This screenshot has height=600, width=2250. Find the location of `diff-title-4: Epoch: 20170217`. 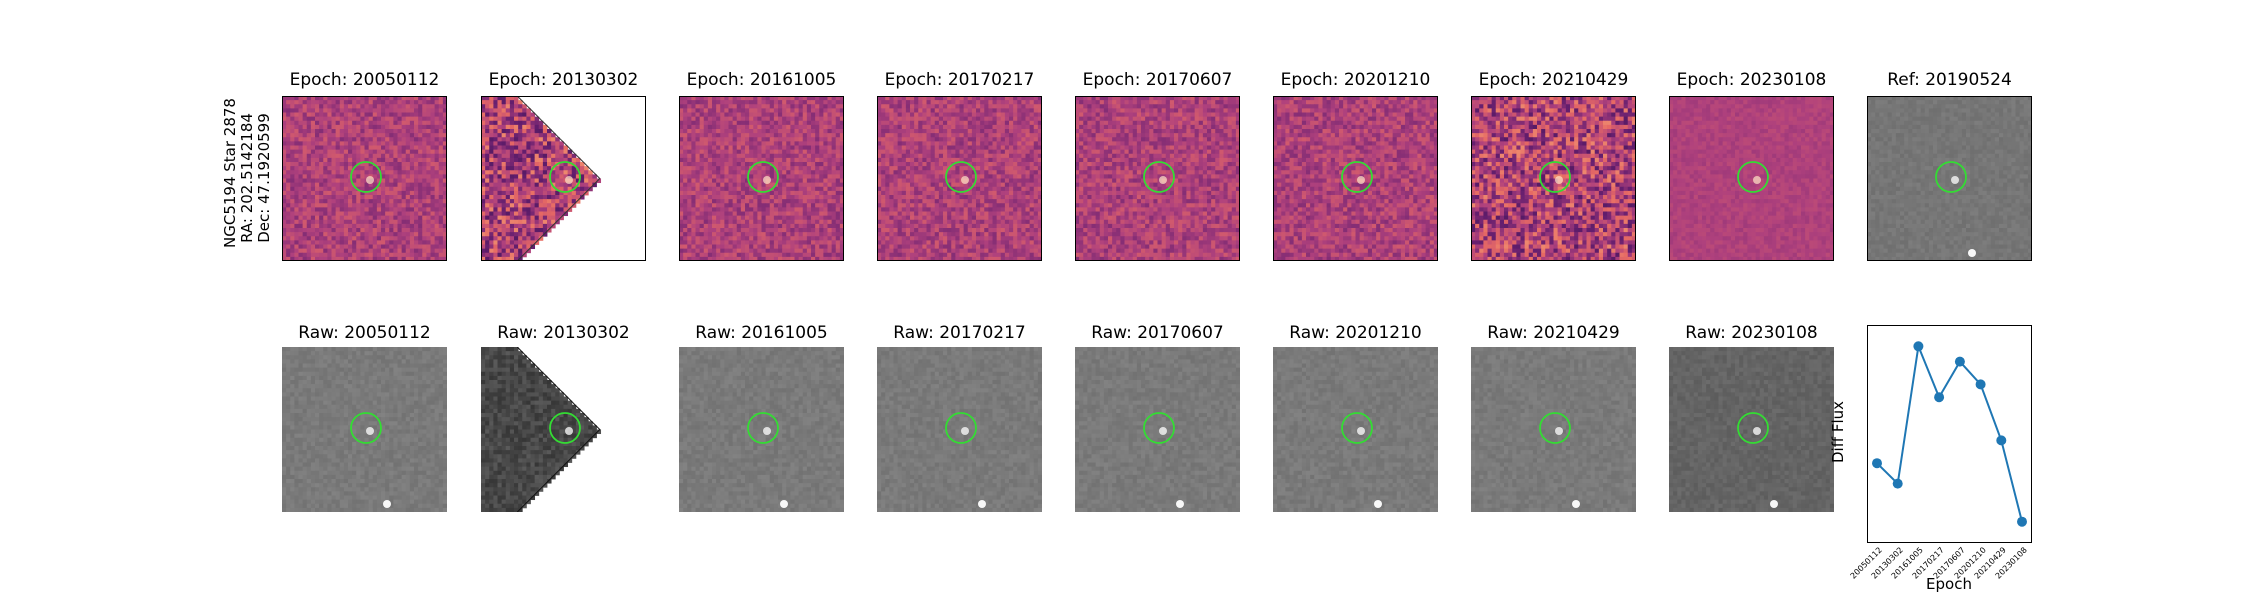

diff-title-4: Epoch: 20170217 is located at coordinates (959, 80).